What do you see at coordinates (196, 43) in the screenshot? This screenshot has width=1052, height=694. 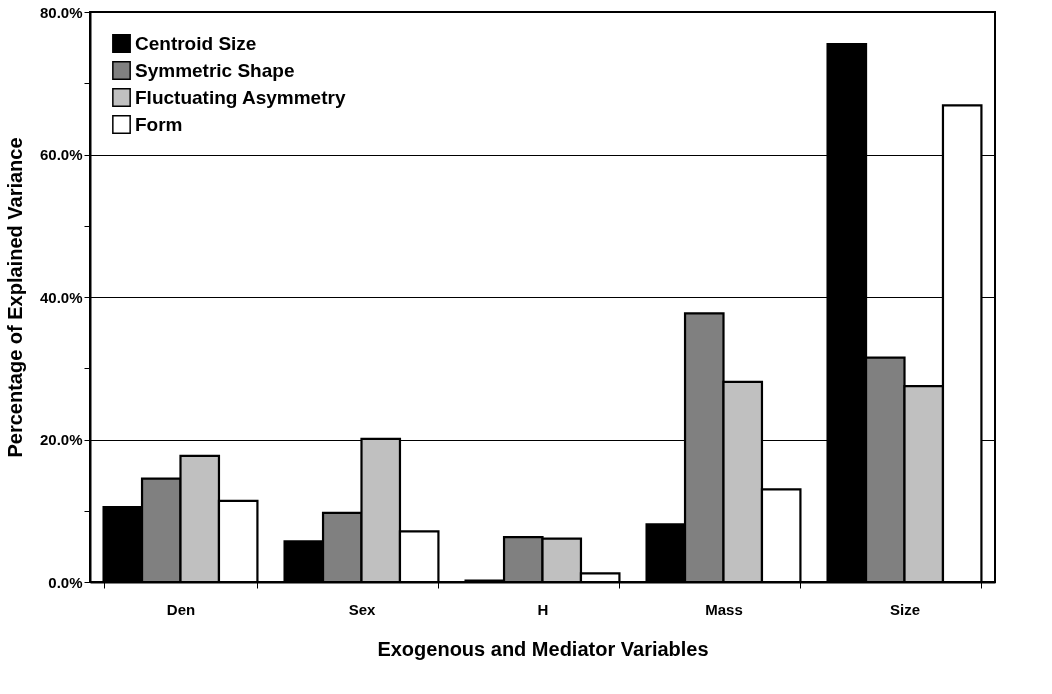 I see `legend-label: Centroid Size` at bounding box center [196, 43].